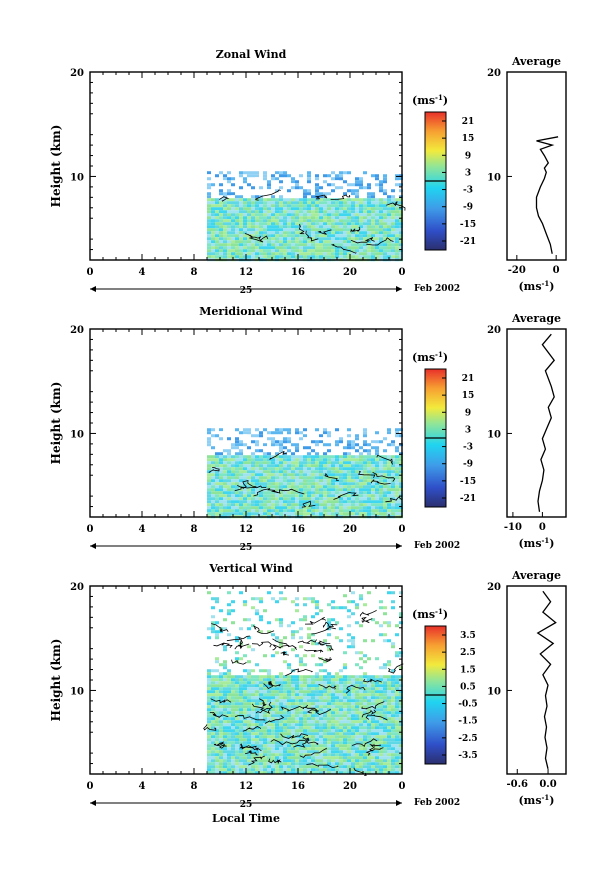 Image resolution: width=616 pixels, height=873 pixels. What do you see at coordinates (298, 786) in the screenshot?
I see `x-tick-label: 16` at bounding box center [298, 786].